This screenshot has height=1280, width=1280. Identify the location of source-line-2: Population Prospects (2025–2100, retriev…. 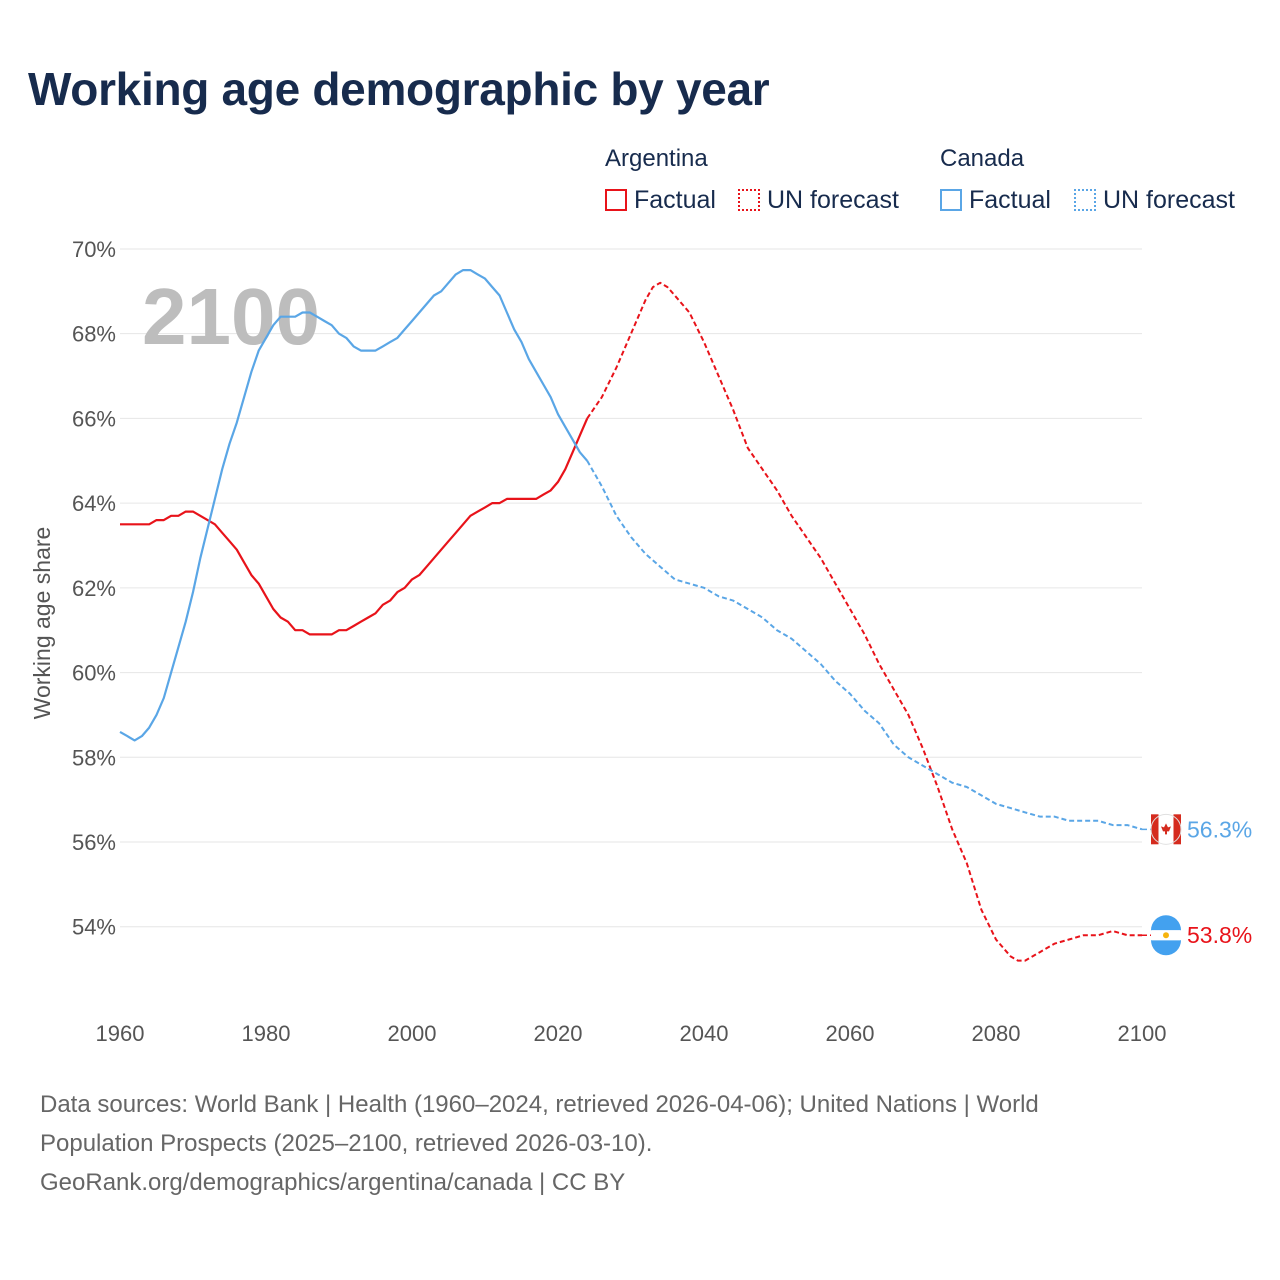
(346, 1143).